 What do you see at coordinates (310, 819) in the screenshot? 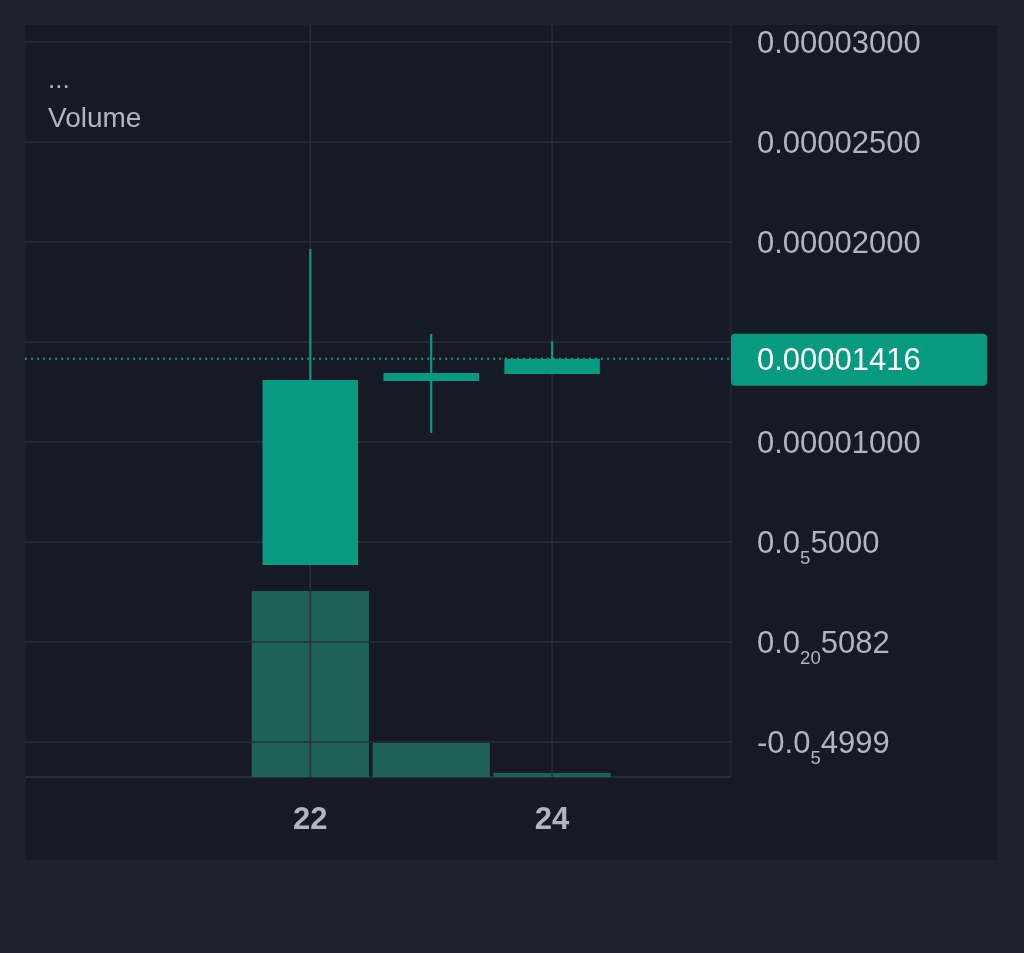
I see `x-tick-label: 22` at bounding box center [310, 819].